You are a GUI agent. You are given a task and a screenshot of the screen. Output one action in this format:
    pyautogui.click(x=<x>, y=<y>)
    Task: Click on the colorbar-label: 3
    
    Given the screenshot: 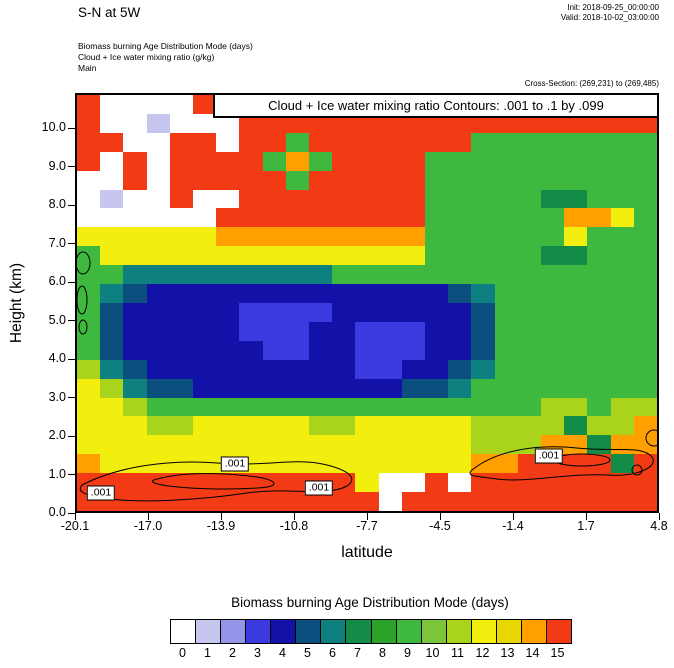 What is the action you would take?
    pyautogui.click(x=257, y=653)
    